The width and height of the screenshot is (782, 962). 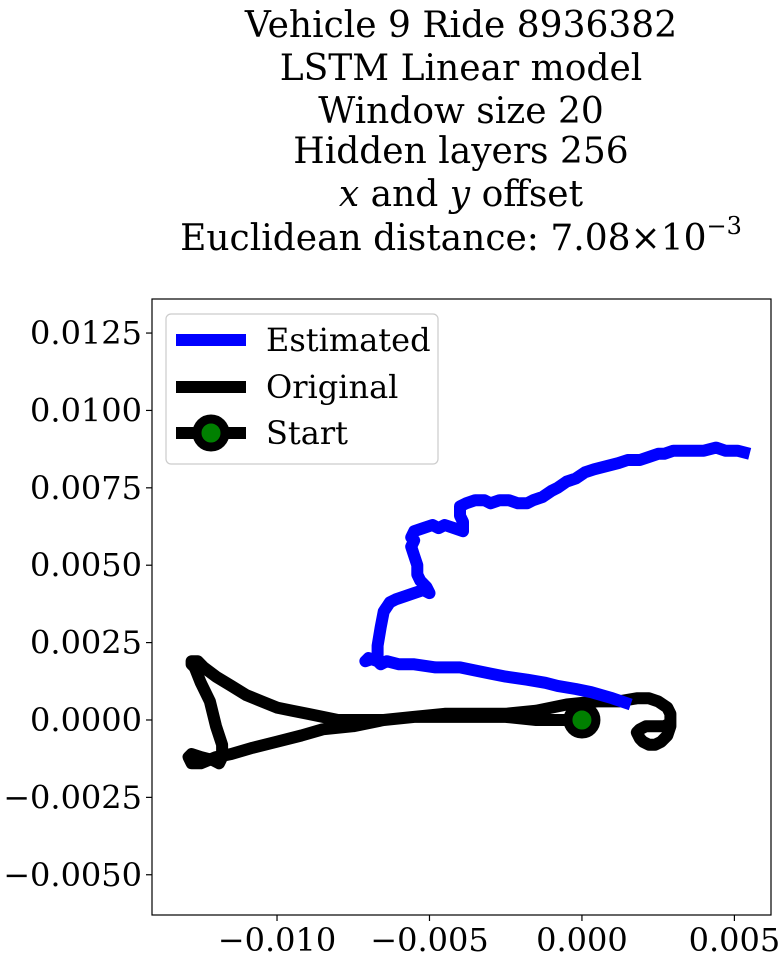 I want to click on legend-frame, so click(x=302, y=389).